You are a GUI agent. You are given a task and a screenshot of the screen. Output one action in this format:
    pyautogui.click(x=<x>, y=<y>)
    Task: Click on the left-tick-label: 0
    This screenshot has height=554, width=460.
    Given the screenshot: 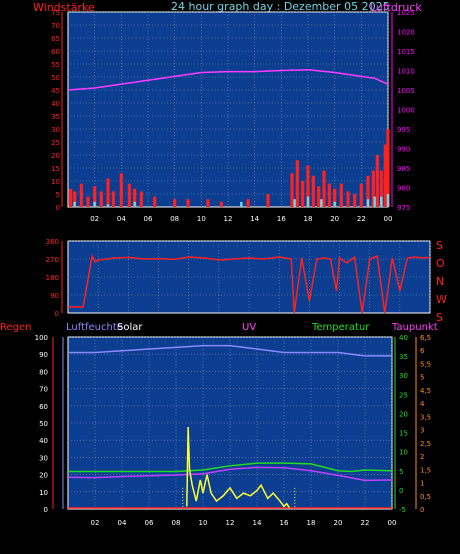 What is the action you would take?
    pyautogui.click(x=58, y=208)
    